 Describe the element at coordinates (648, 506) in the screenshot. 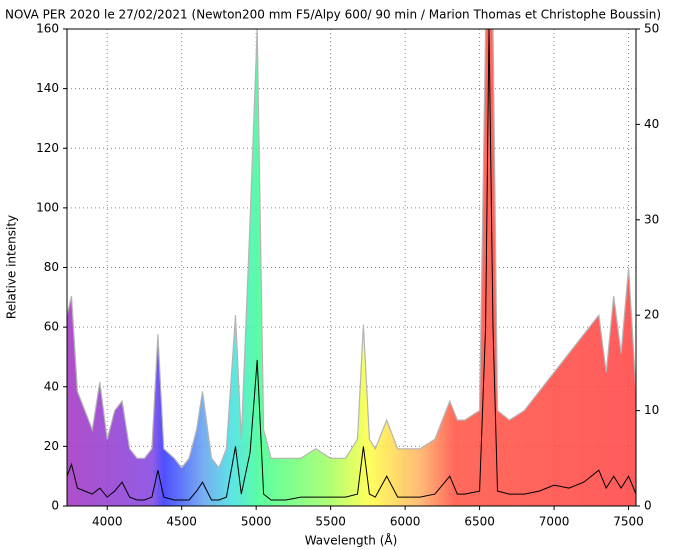

I see `y2-tick-label: 0` at that location.